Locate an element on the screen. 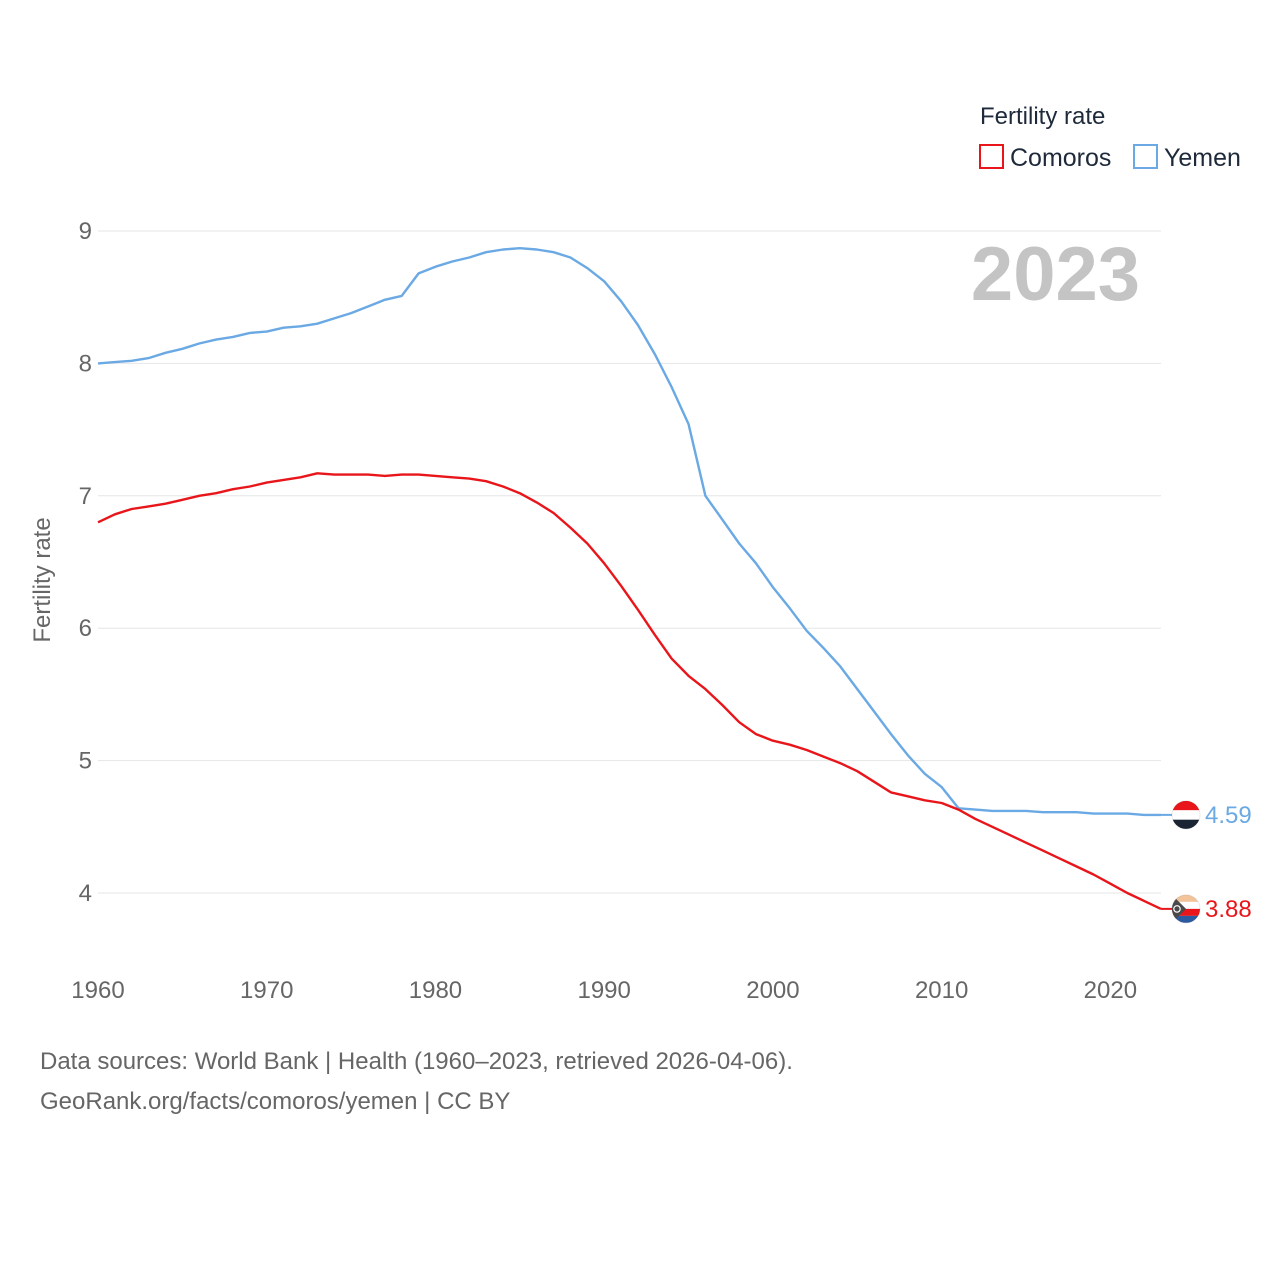 This screenshot has width=1280, height=1280. x-axis-ticks: 1960 1970 1980 1990 2000 2010 2020 is located at coordinates (604, 990).